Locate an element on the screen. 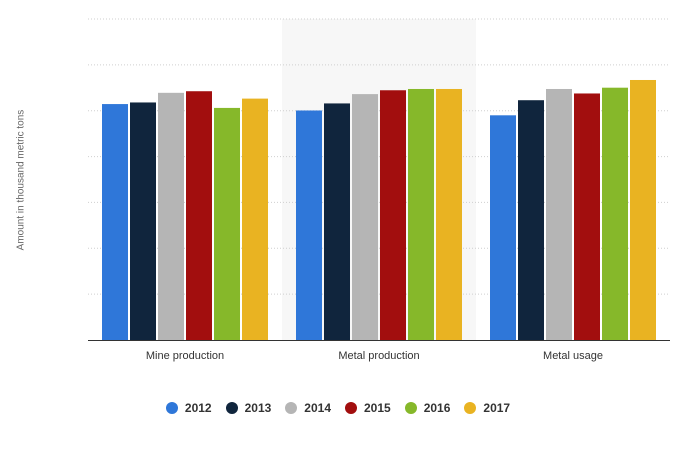  legend-label: 2014 is located at coordinates (317, 408).